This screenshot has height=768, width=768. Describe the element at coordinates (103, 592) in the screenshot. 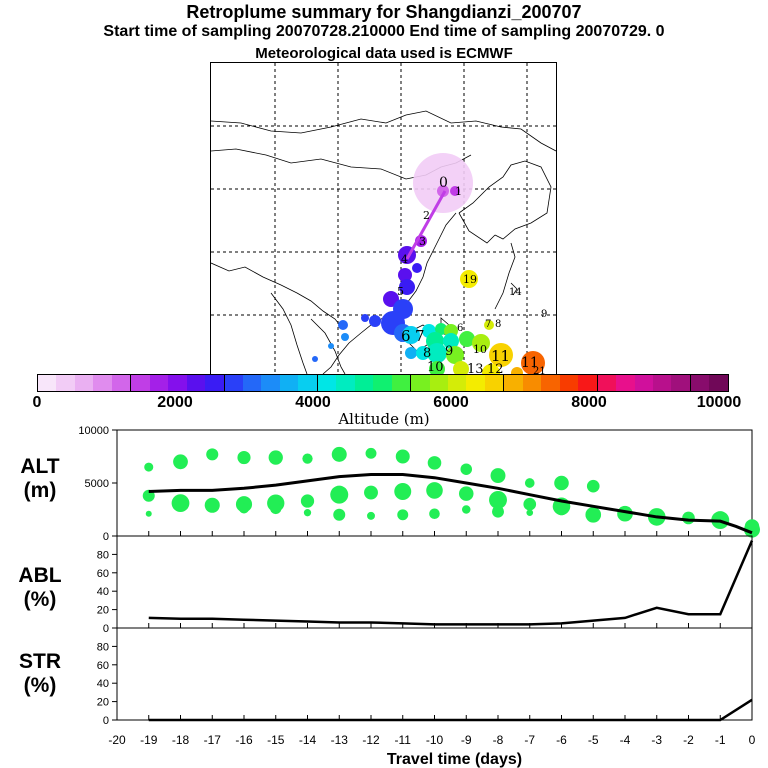

I see `y-tick-label: 40` at that location.